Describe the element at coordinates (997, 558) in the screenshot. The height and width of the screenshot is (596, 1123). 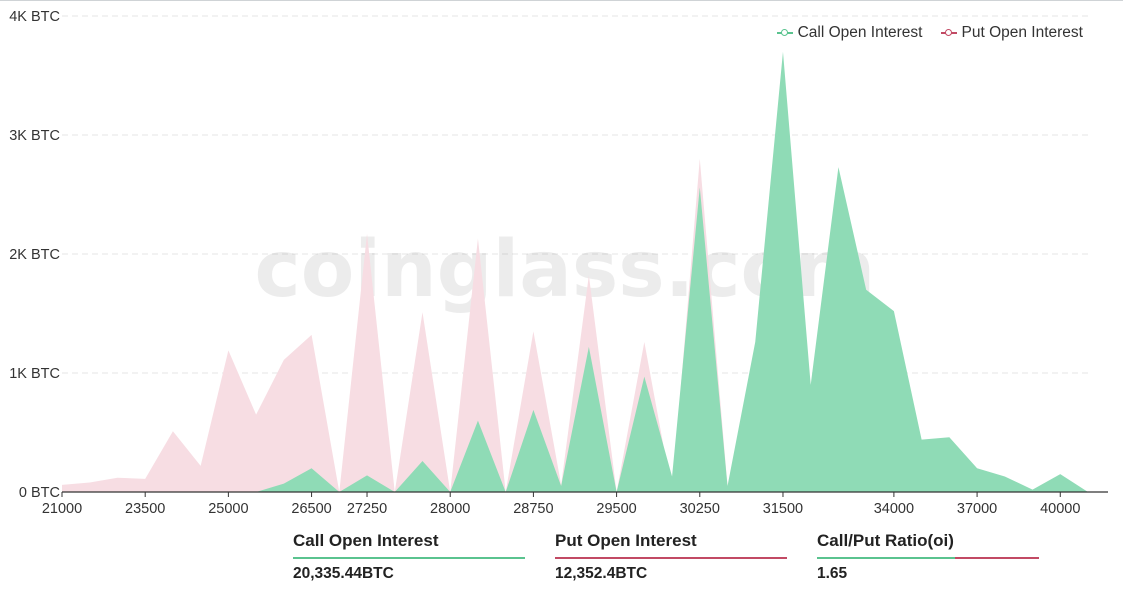
I see `ratio-put-segment` at that location.